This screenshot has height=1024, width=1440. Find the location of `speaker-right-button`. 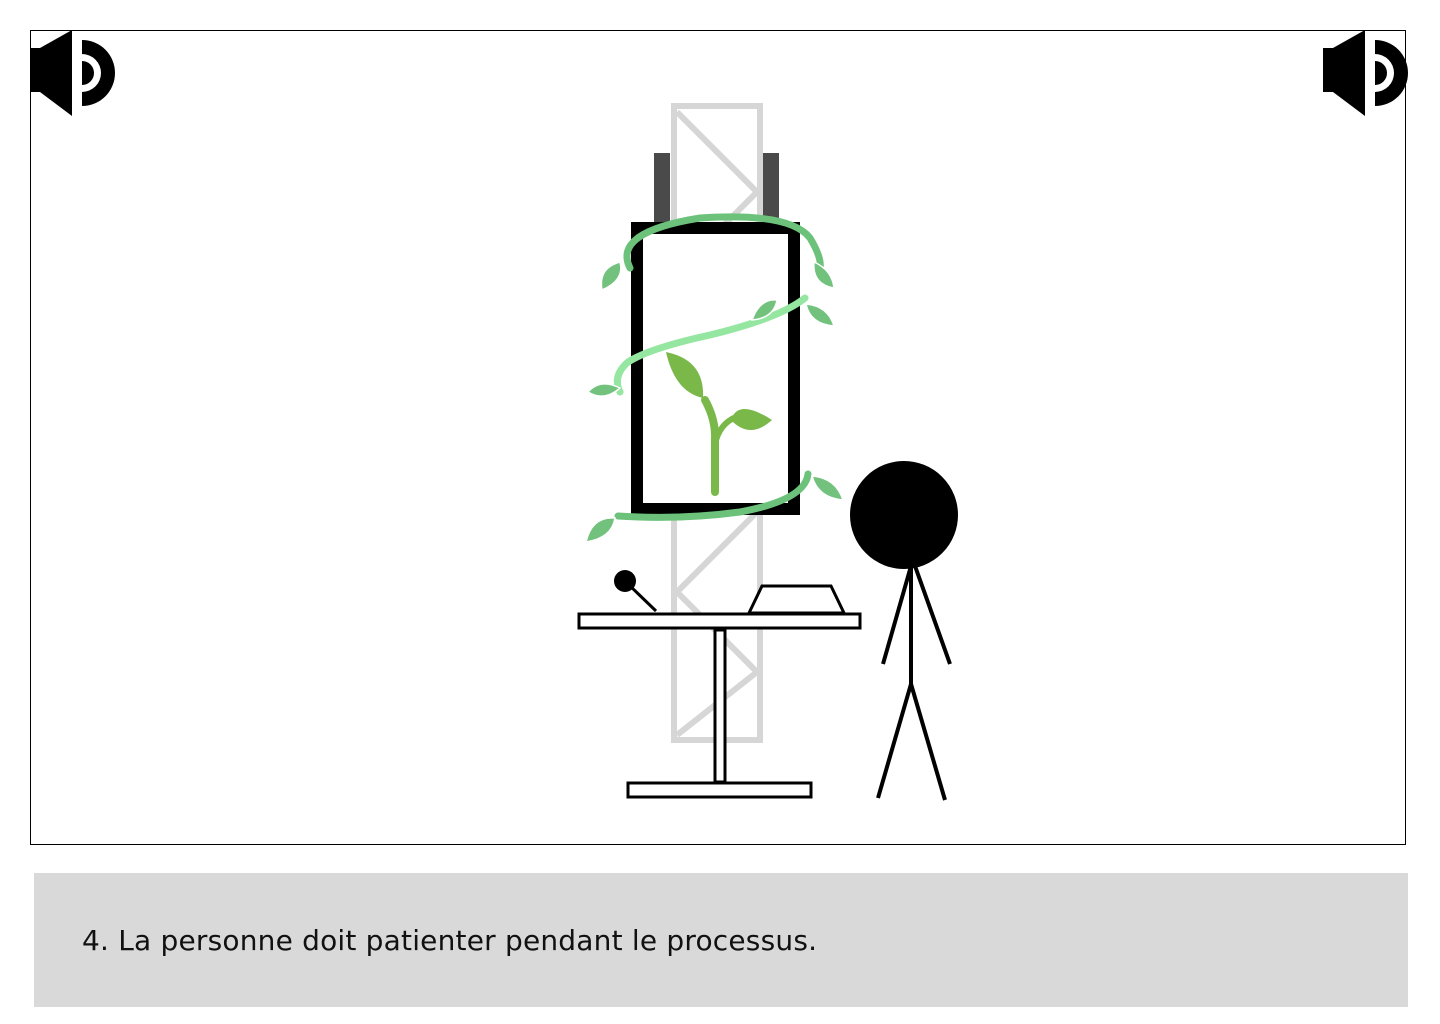

speaker-right-button is located at coordinates (1365, 73).